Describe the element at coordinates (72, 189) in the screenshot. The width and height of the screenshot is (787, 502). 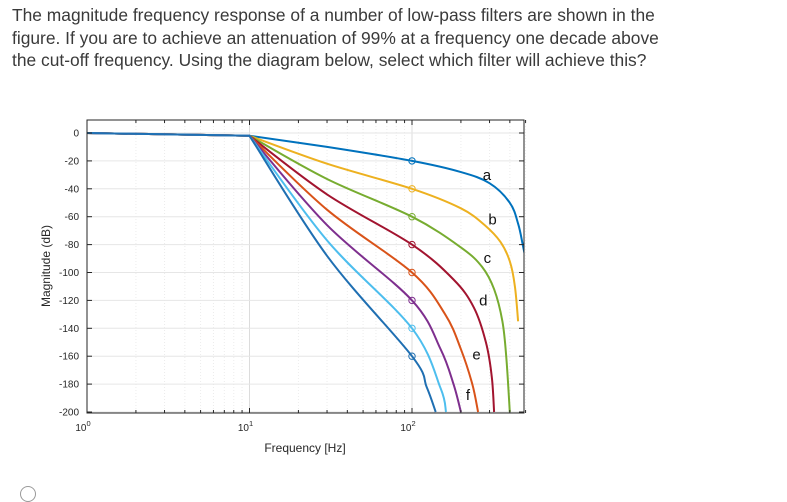
I see `y-tick-label: -40` at that location.